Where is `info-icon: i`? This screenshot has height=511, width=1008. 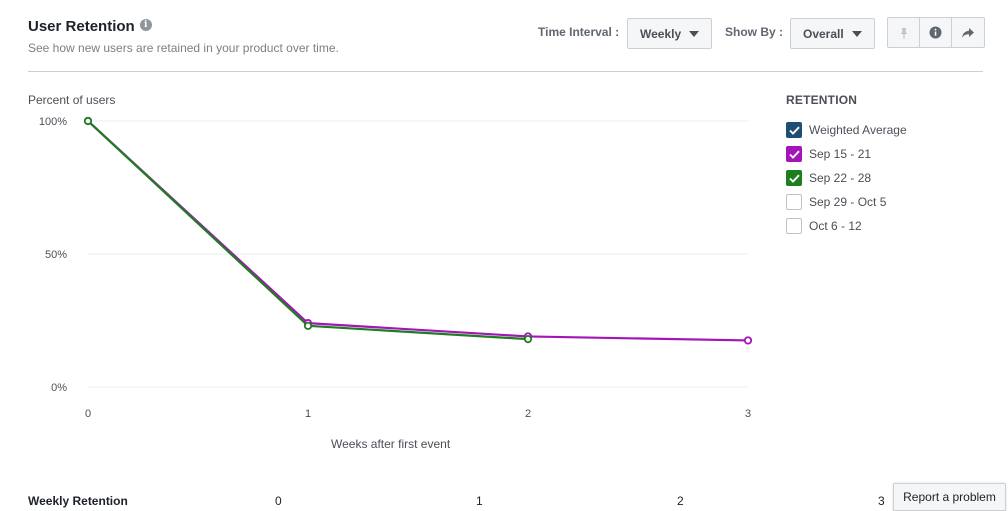
info-icon: i is located at coordinates (145, 24).